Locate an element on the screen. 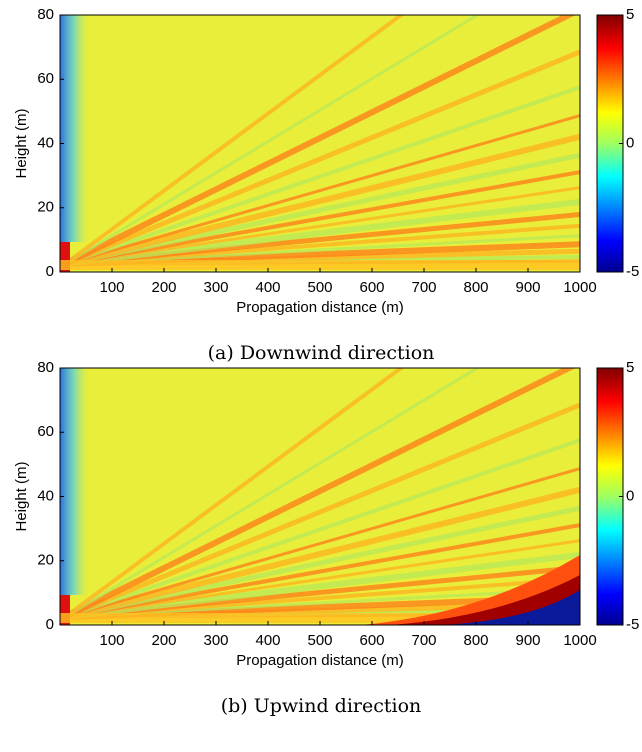  caption: (b) Upwind direction is located at coordinates (321, 706).